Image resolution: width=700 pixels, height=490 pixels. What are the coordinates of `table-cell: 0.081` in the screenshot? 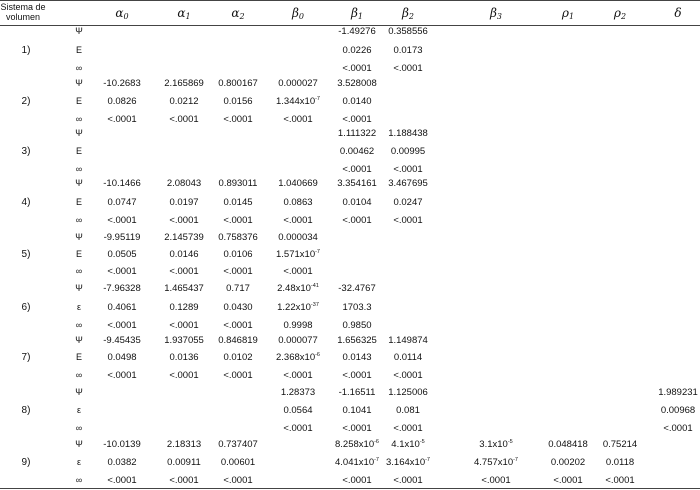 It's located at (408, 410).